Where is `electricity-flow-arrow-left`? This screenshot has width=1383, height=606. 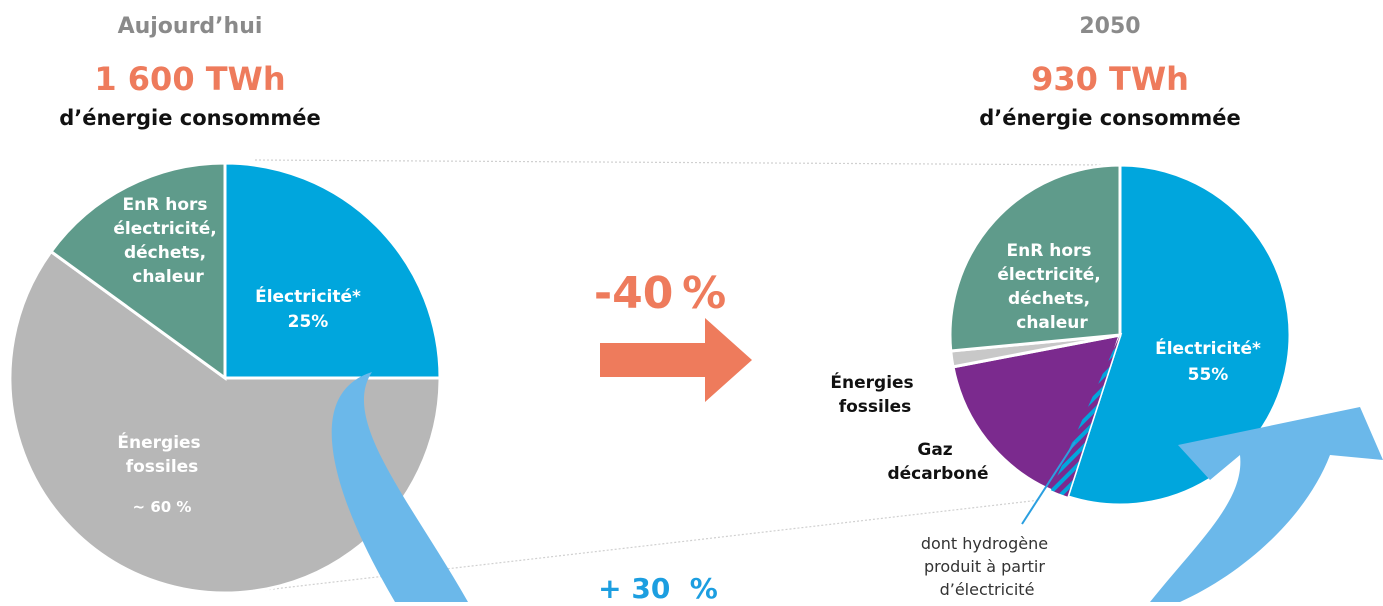
electricity-flow-arrow-left is located at coordinates (399, 487).